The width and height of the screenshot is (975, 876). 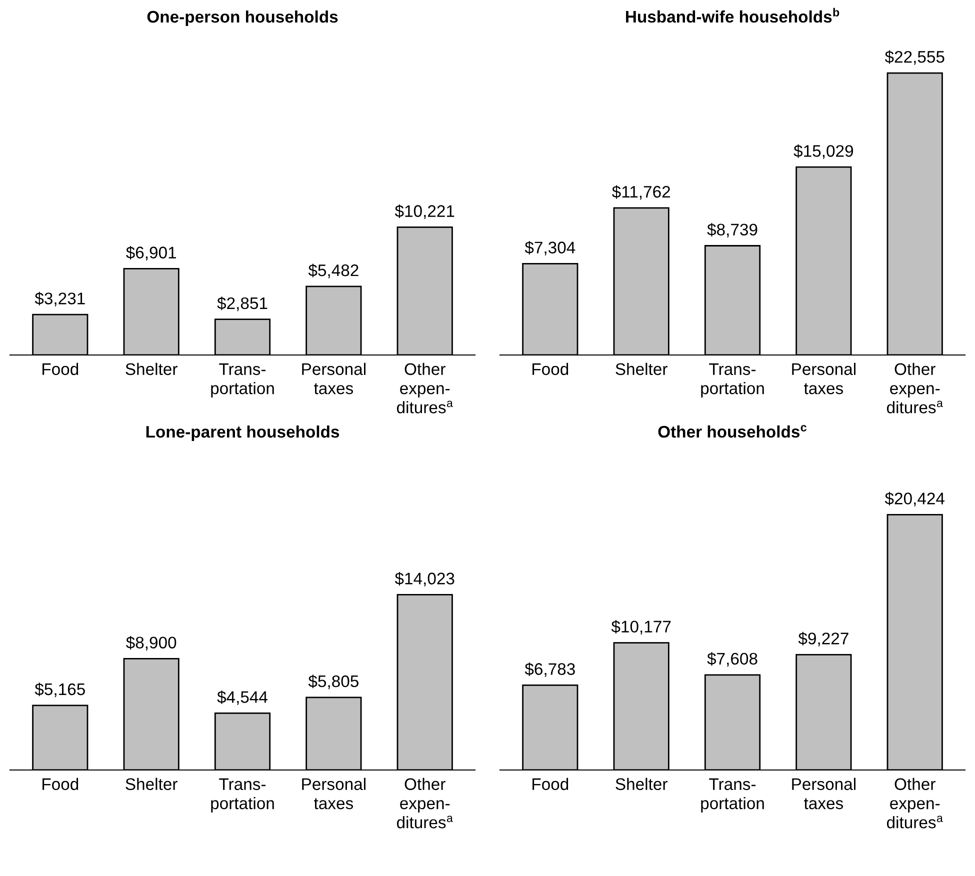 I want to click on data-label: $7,608, so click(x=732, y=659).